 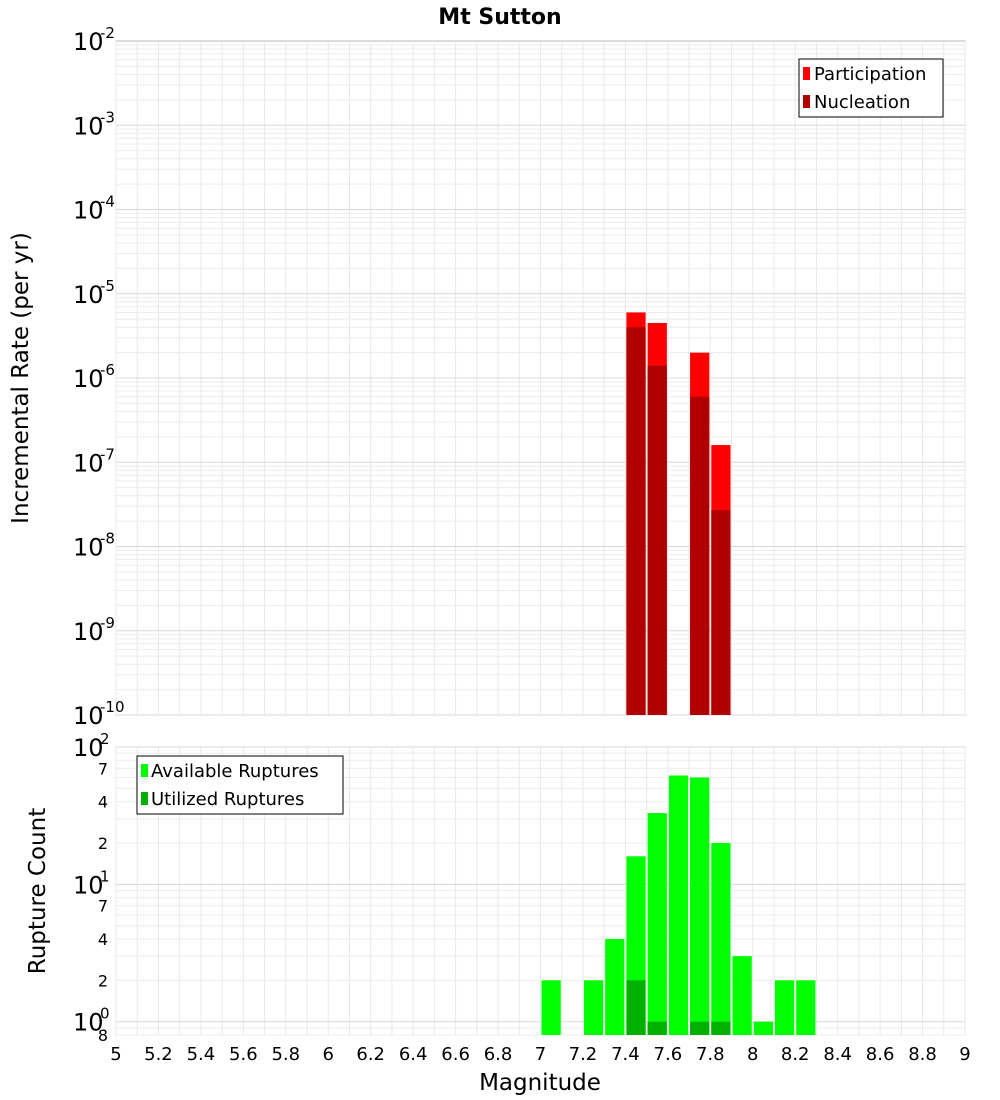 I want to click on bottom-y-tick-exponent: 0, so click(x=105, y=1014).